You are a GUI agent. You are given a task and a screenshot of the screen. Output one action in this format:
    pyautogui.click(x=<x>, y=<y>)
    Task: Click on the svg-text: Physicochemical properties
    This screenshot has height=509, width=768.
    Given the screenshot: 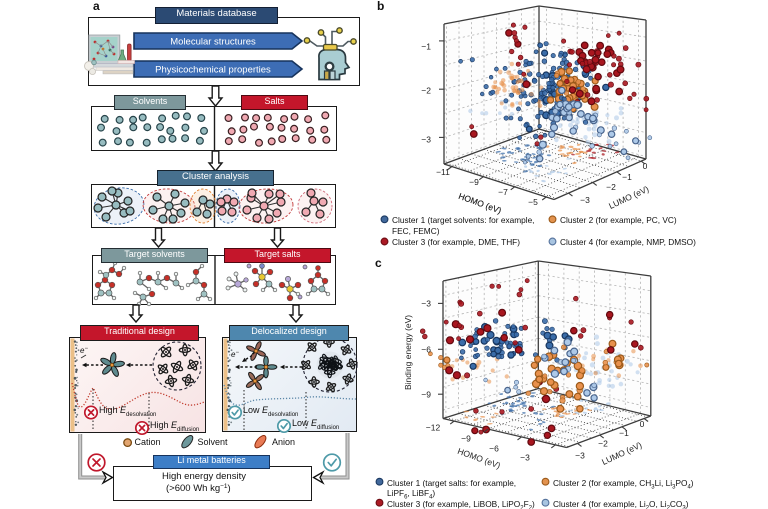 What is the action you would take?
    pyautogui.click(x=213, y=69)
    